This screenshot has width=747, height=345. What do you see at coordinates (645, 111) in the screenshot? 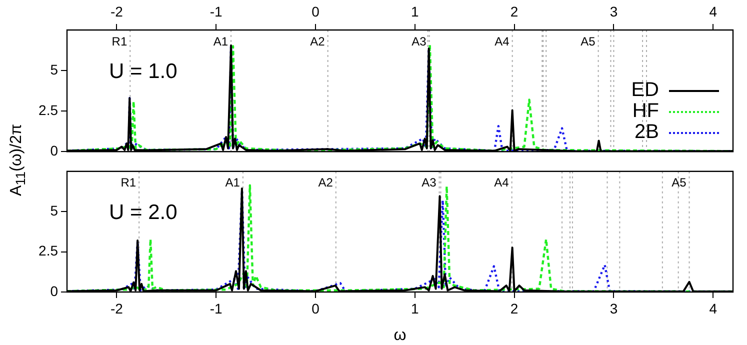
I see `legend-label: HF` at bounding box center [645, 111].